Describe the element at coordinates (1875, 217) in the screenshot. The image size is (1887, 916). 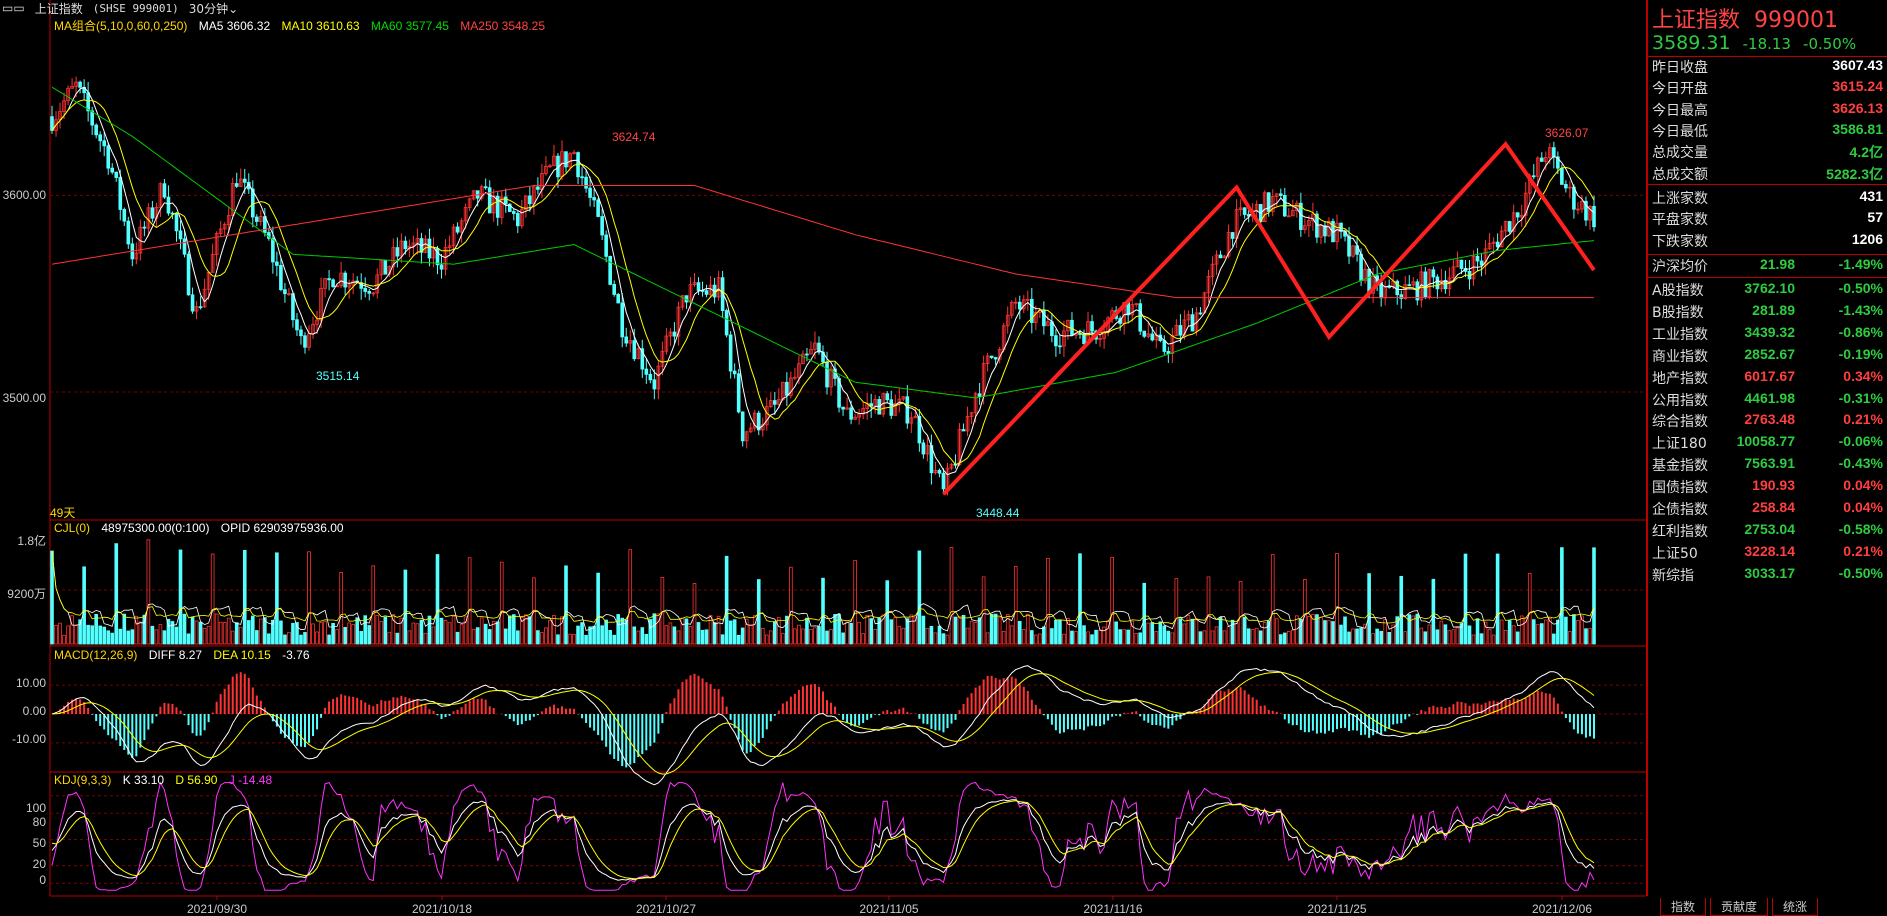
I see `breadth-value: 57` at that location.